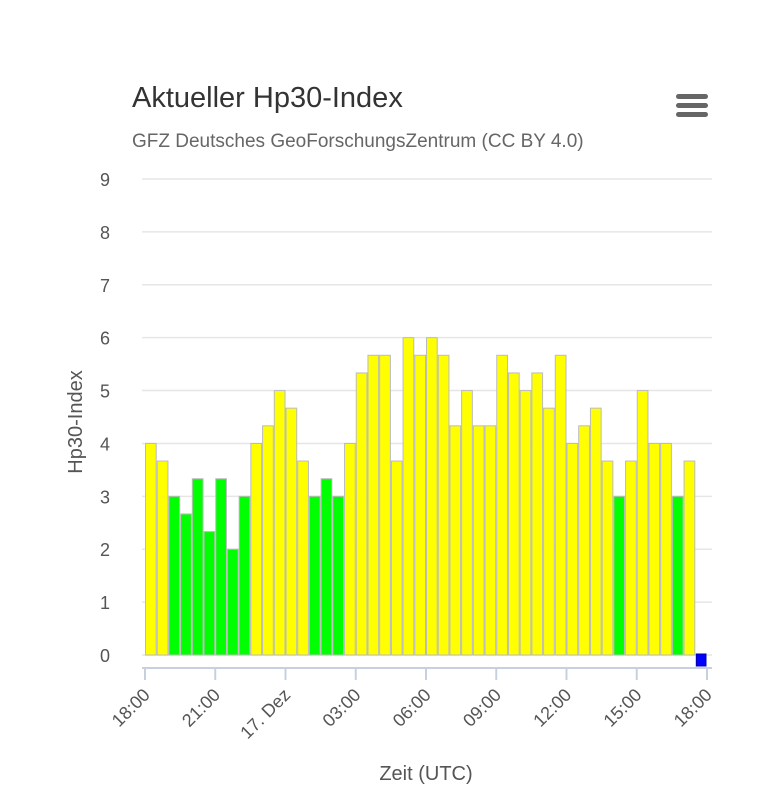 The height and width of the screenshot is (800, 762). I want to click on y-tick-label: 4, so click(105, 444).